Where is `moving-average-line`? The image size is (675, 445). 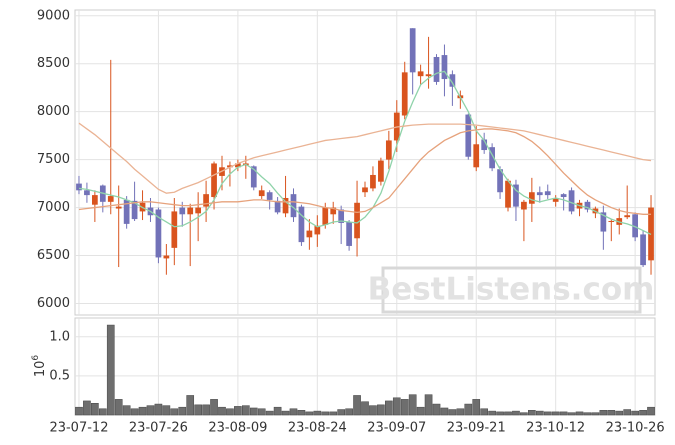
moving-average-line is located at coordinates (365, 158).